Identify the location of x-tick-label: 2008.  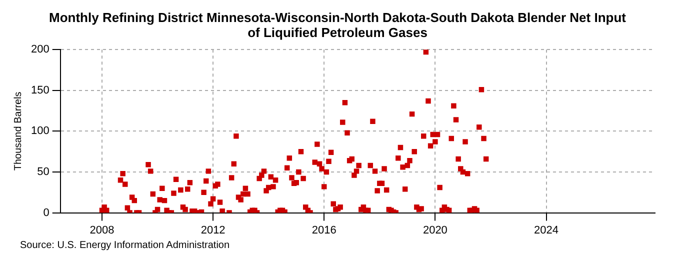
(102, 230).